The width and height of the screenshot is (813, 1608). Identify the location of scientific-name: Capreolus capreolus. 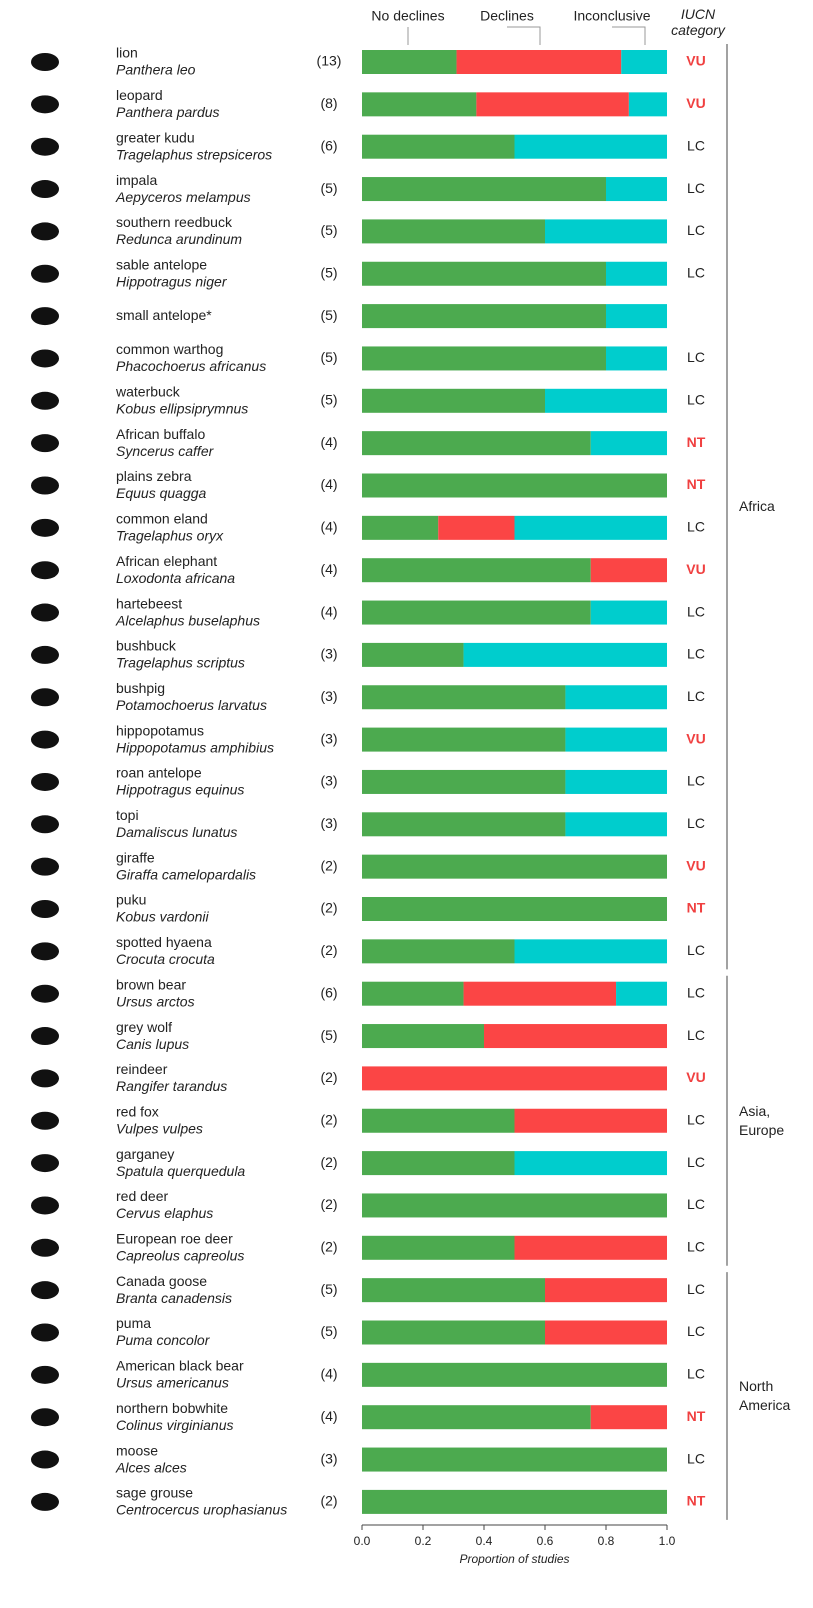
(180, 1256).